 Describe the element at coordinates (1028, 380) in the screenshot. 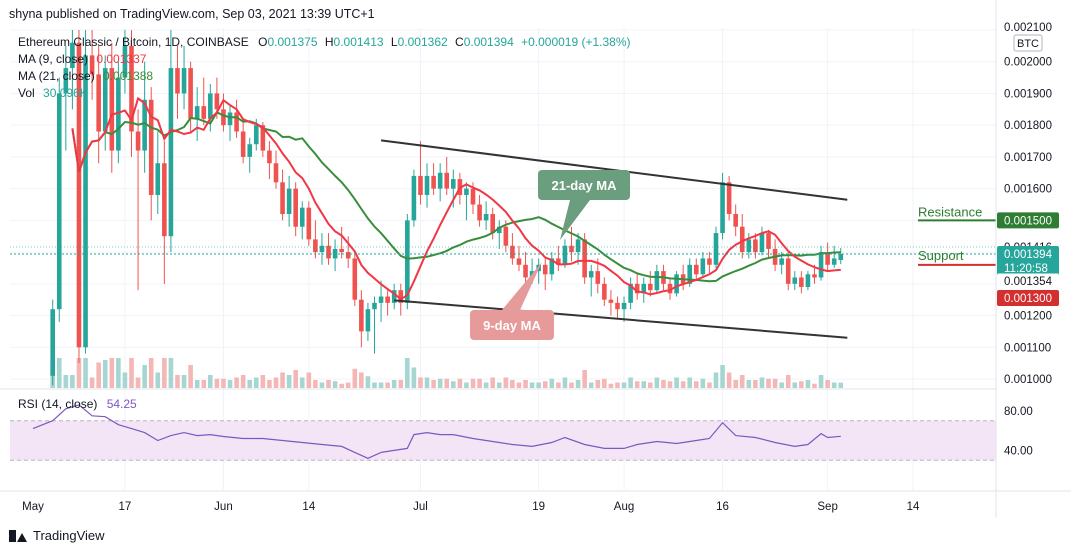

I see `price-tick-label: 0.001000` at that location.